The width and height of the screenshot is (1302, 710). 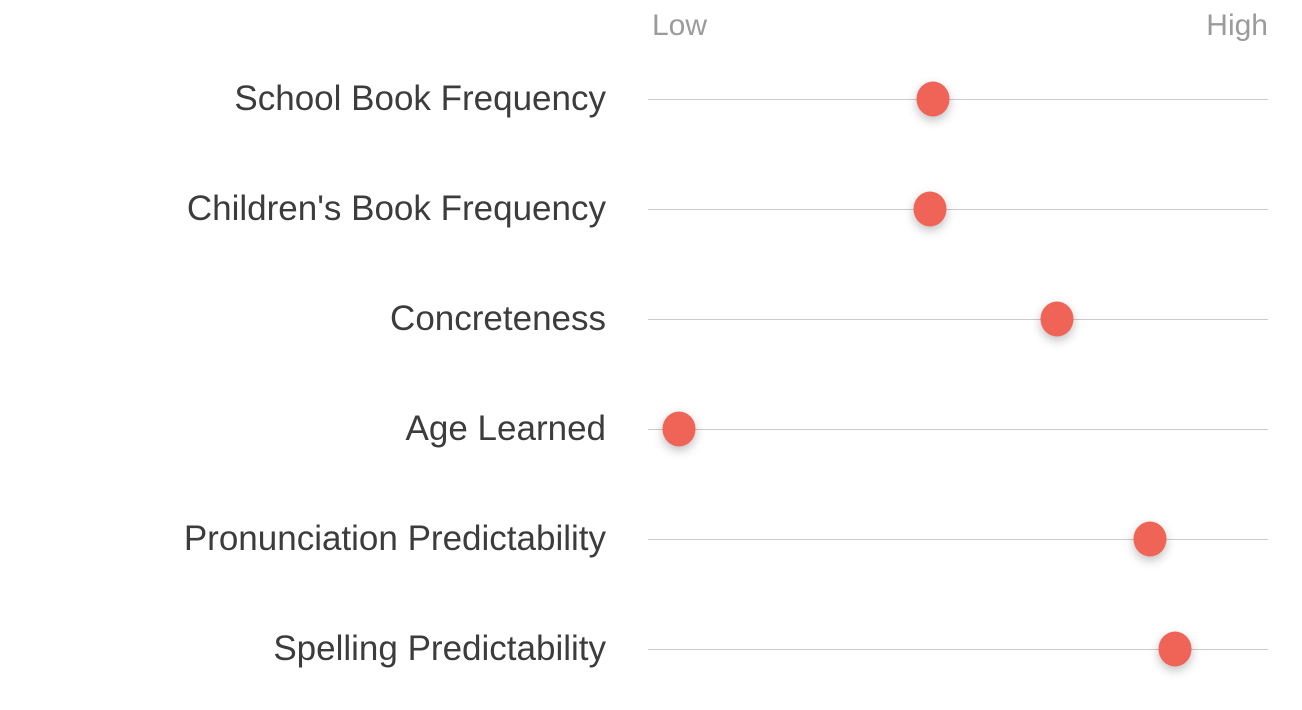 What do you see at coordinates (958, 22) in the screenshot?
I see `axis-endpoint-labels: Low High` at bounding box center [958, 22].